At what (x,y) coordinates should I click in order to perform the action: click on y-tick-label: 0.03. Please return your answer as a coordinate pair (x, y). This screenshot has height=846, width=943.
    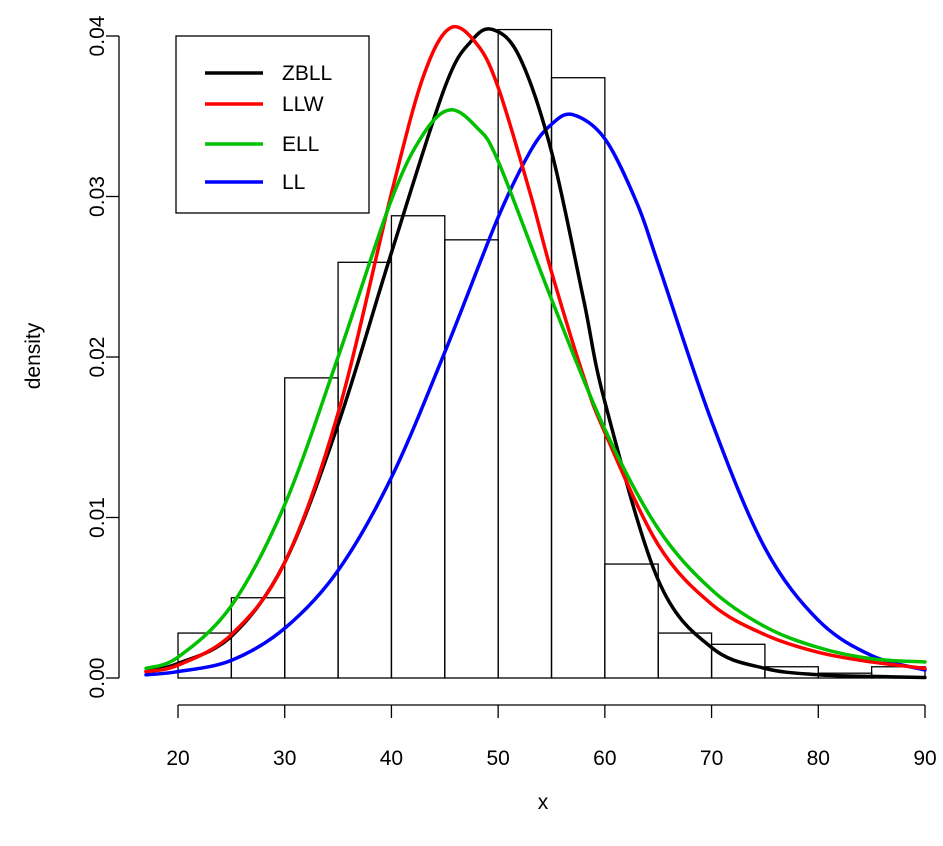
    Looking at the image, I should click on (97, 196).